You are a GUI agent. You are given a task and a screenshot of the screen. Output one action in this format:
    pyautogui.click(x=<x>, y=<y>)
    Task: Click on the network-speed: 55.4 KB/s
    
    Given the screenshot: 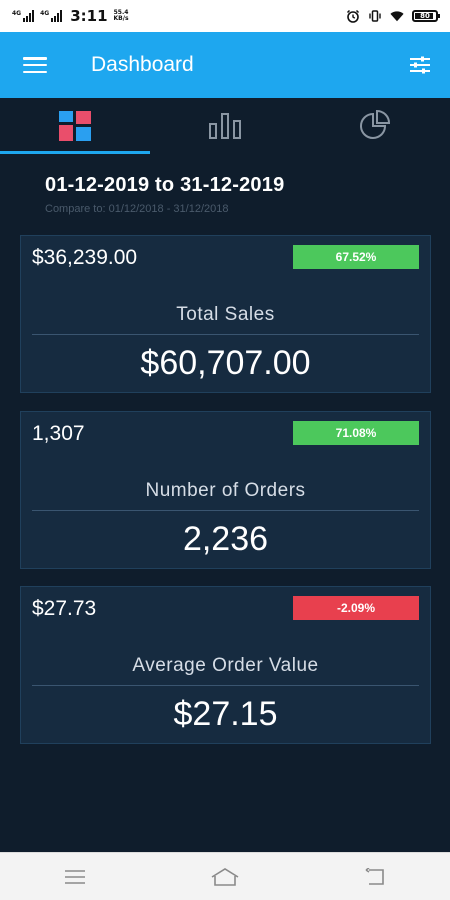 What is the action you would take?
    pyautogui.click(x=121, y=16)
    